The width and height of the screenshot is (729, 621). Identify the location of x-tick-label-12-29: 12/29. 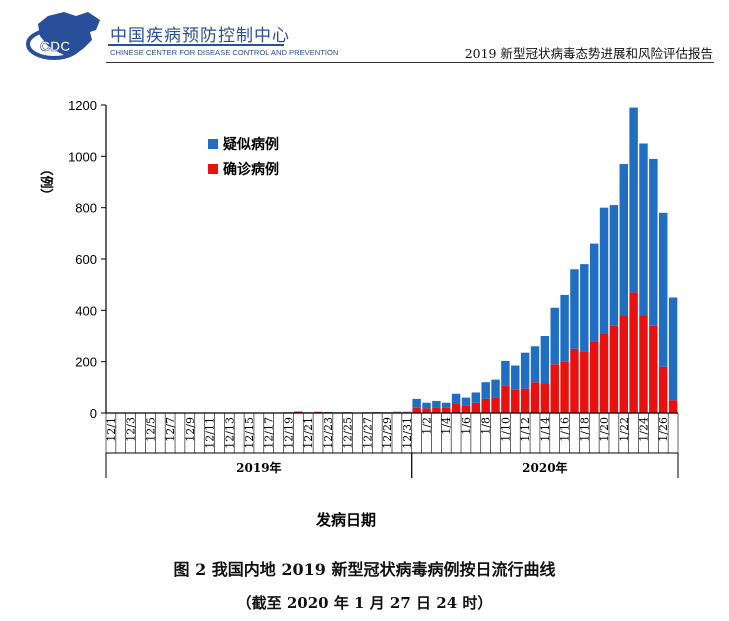
(387, 433).